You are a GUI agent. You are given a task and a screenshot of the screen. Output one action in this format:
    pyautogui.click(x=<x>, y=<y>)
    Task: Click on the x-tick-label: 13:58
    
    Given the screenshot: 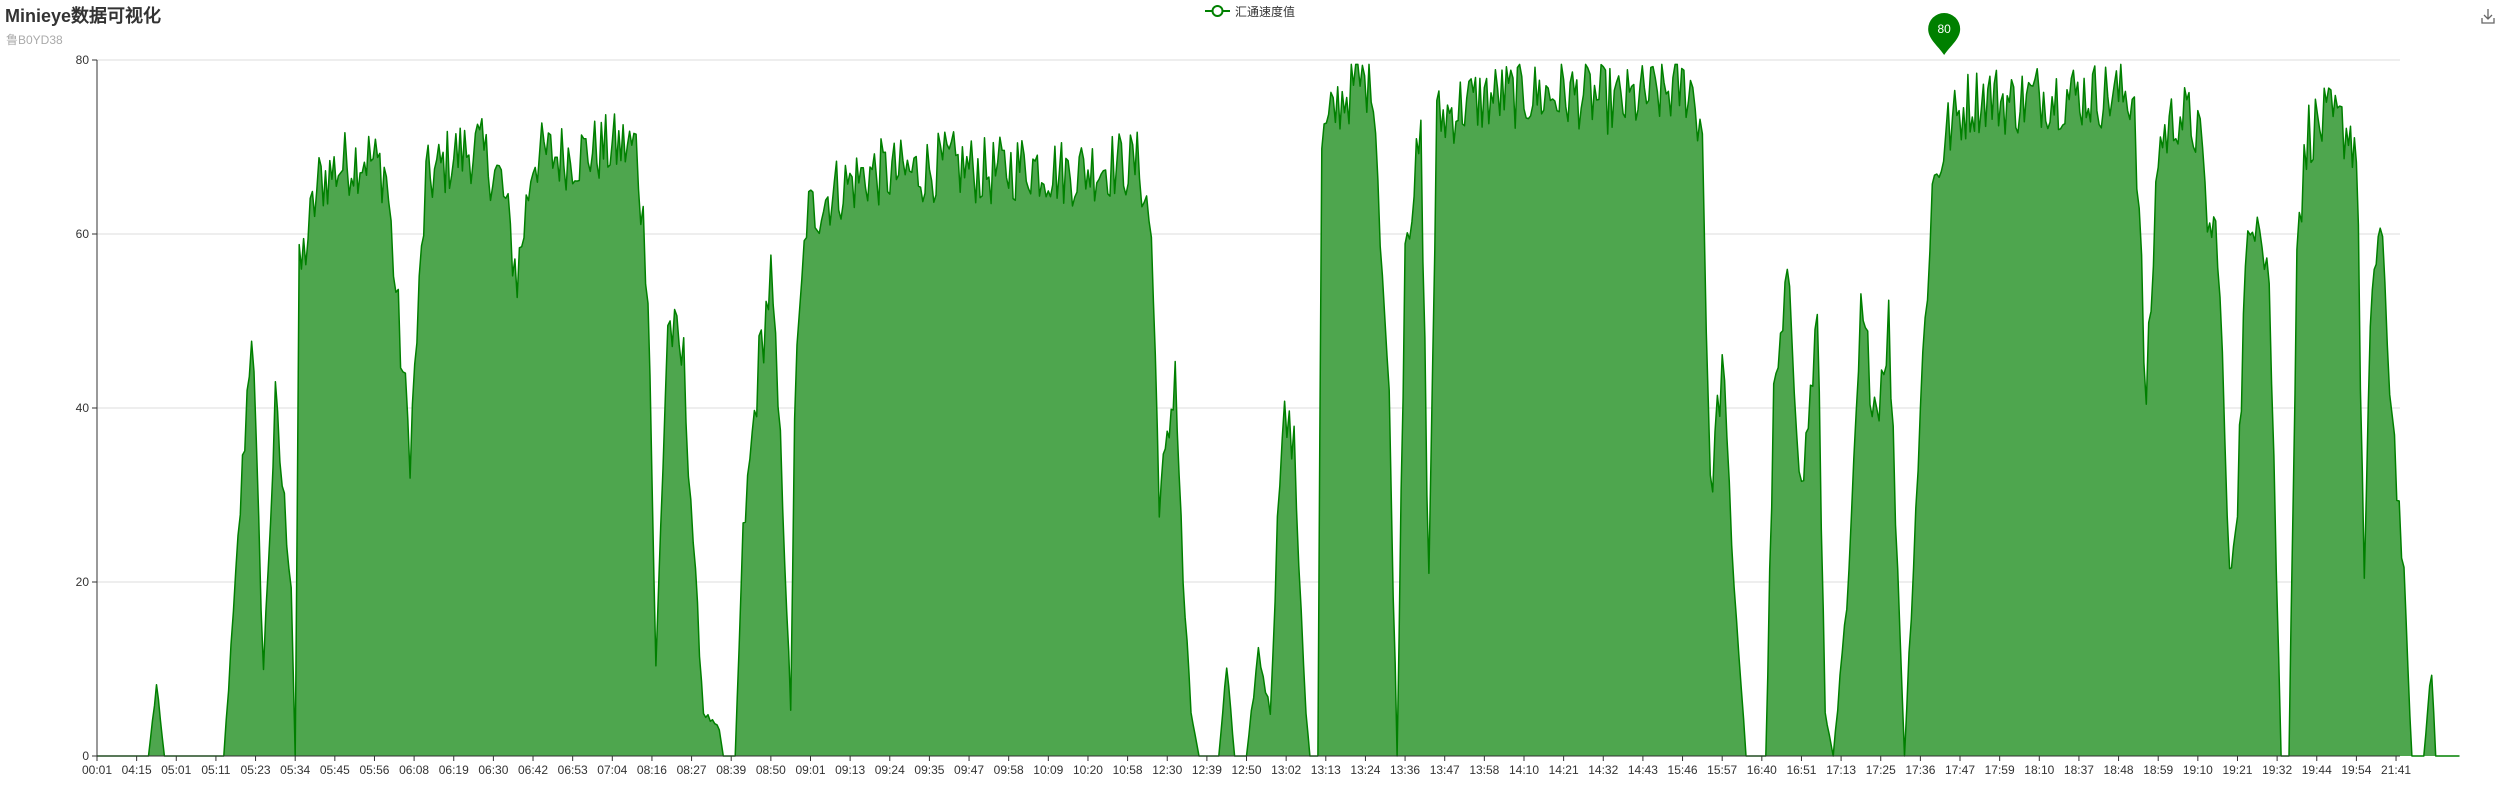 What is the action you would take?
    pyautogui.click(x=1484, y=770)
    